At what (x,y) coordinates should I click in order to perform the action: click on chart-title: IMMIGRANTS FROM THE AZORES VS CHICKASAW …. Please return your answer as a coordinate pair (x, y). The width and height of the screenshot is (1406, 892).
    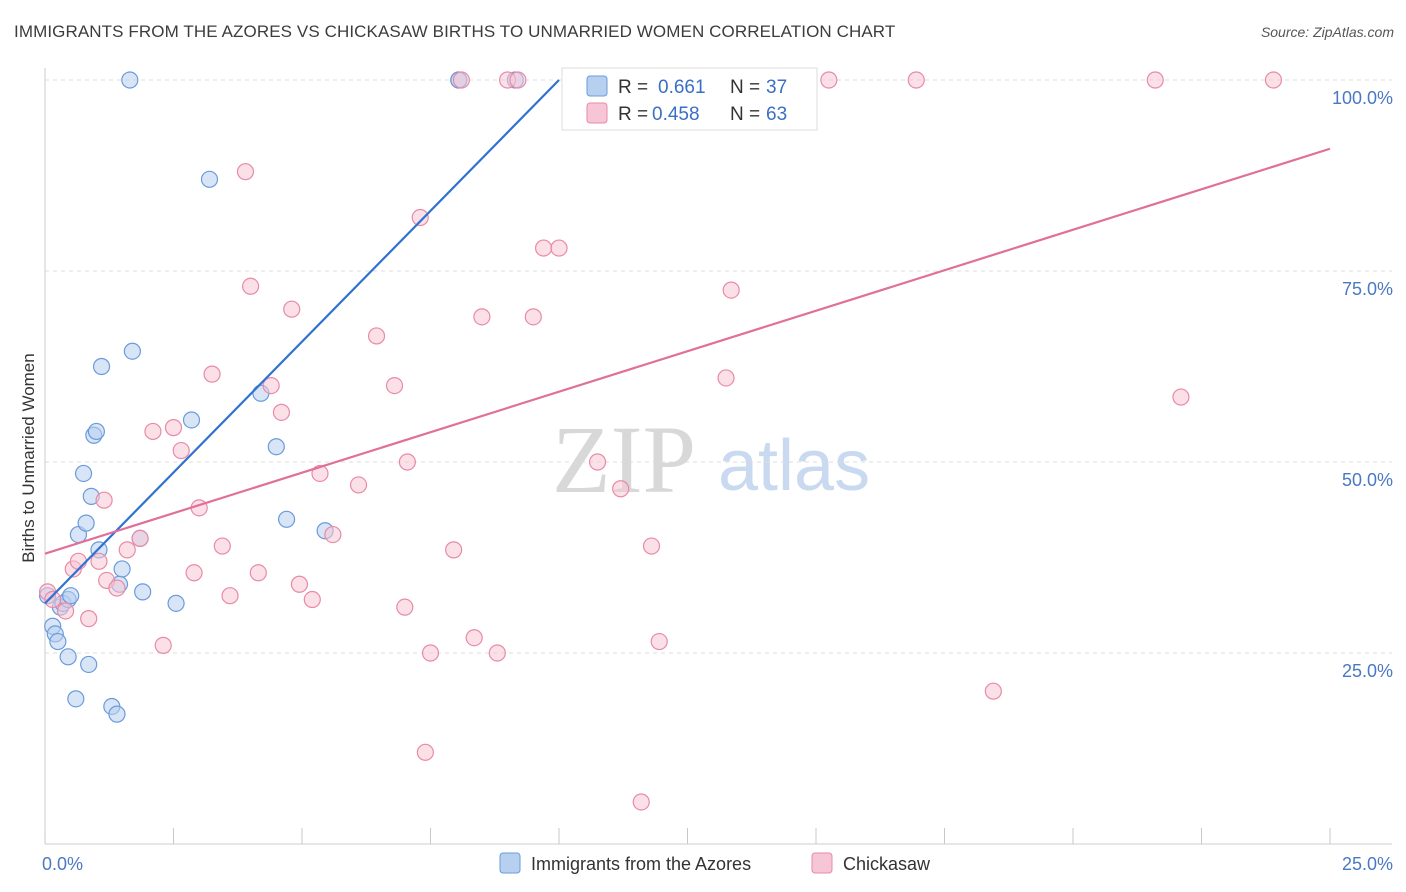
    Looking at the image, I should click on (455, 31).